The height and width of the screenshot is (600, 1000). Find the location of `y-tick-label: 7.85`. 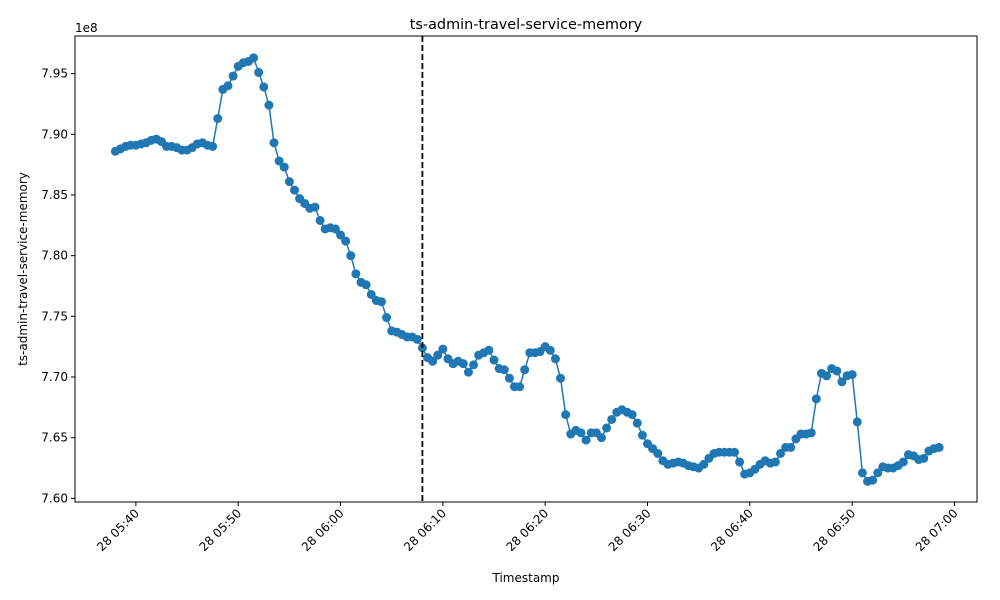

y-tick-label: 7.85 is located at coordinates (54, 195).